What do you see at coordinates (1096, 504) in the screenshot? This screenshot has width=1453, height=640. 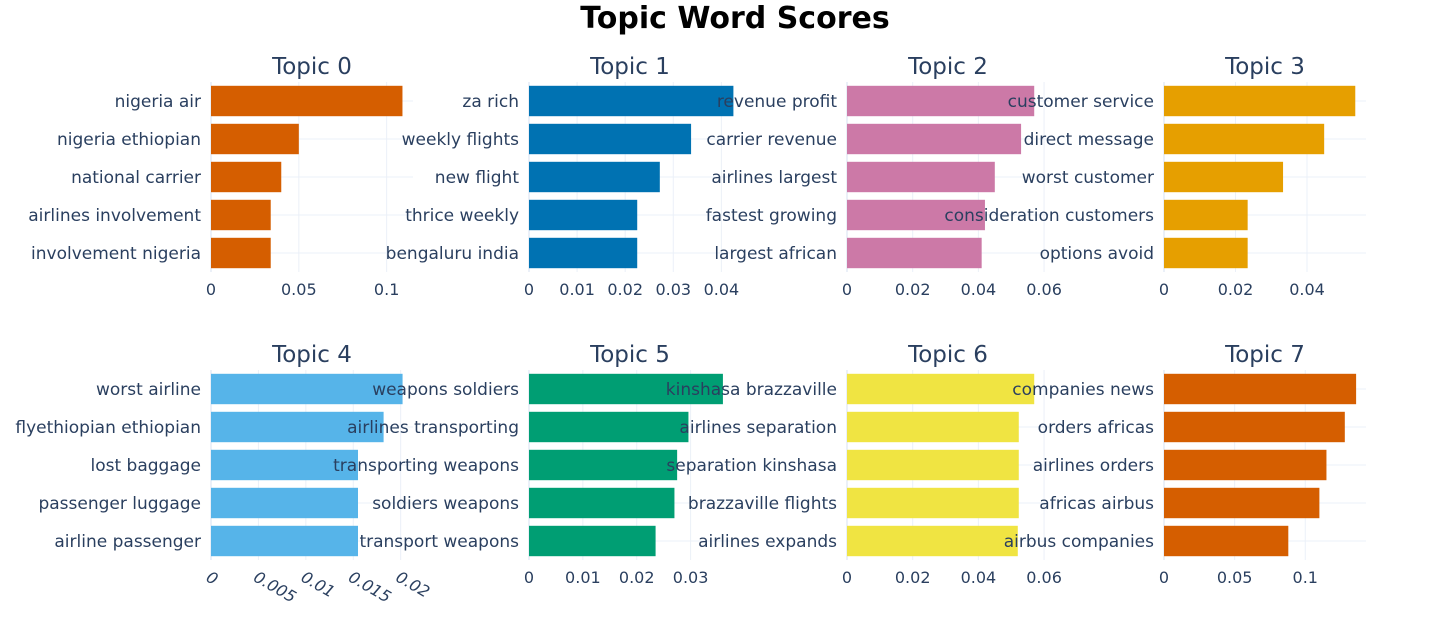 I see `category-label: africas airbus` at bounding box center [1096, 504].